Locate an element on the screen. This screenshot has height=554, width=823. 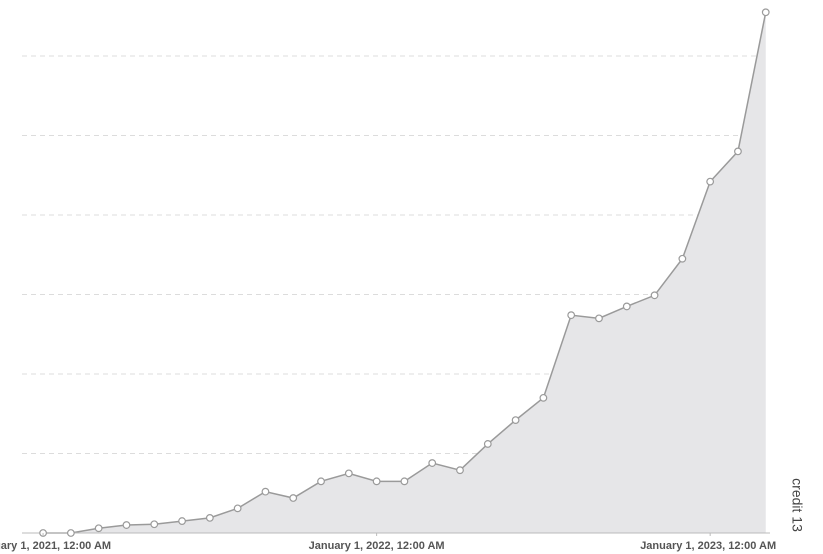
x-tick-label: January 1, 2023, 12:00 AM is located at coordinates (708, 546).